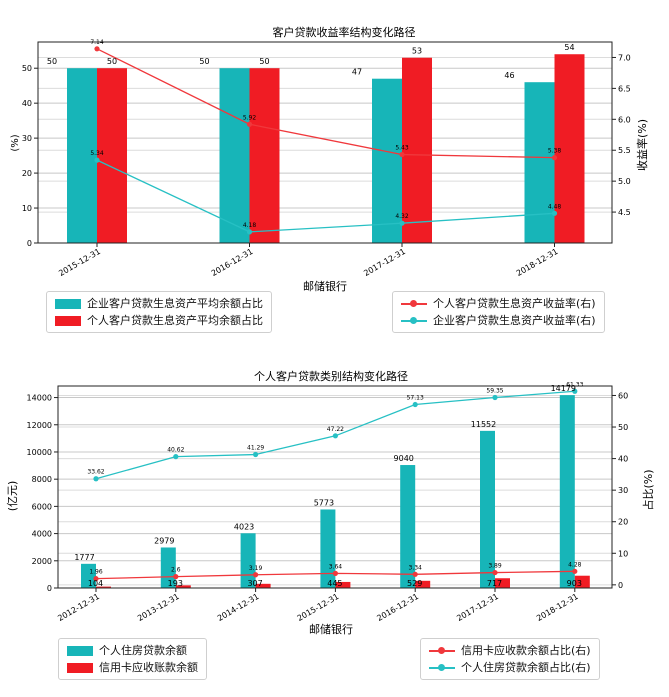 Image resolution: width=669 pixels, height=697 pixels. What do you see at coordinates (494, 583) in the screenshot?
I see `bar-value-label: 717` at bounding box center [494, 583].